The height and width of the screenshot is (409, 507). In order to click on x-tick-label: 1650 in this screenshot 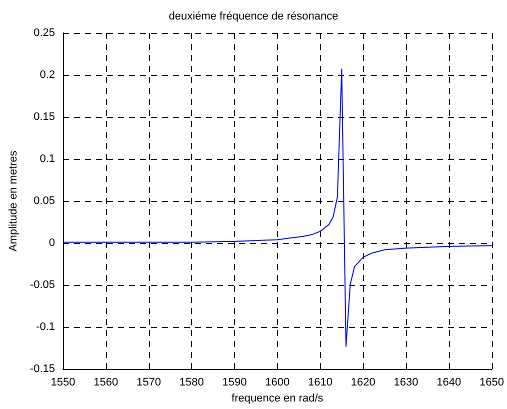, I will do `click(492, 382)`.